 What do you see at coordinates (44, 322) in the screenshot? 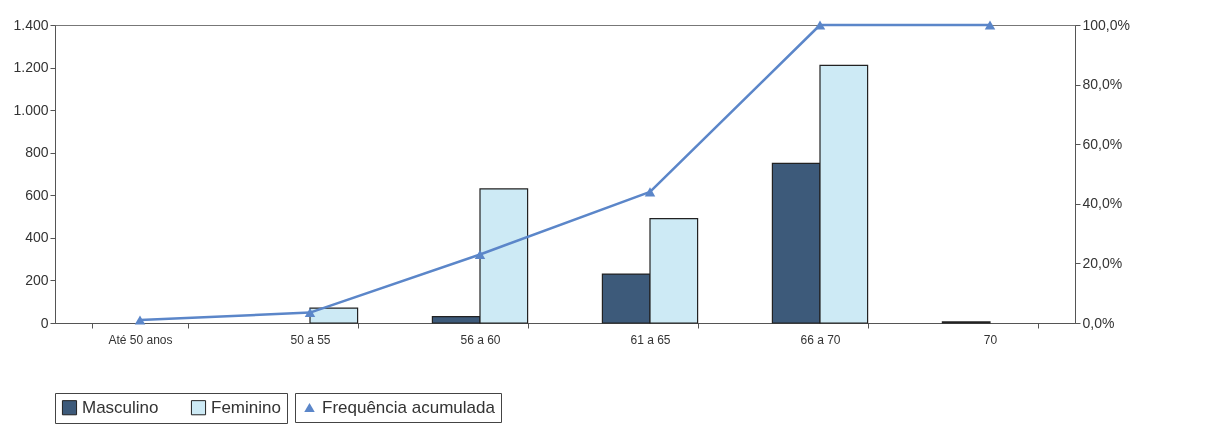
I see `y-tick-label: 0` at bounding box center [44, 322].